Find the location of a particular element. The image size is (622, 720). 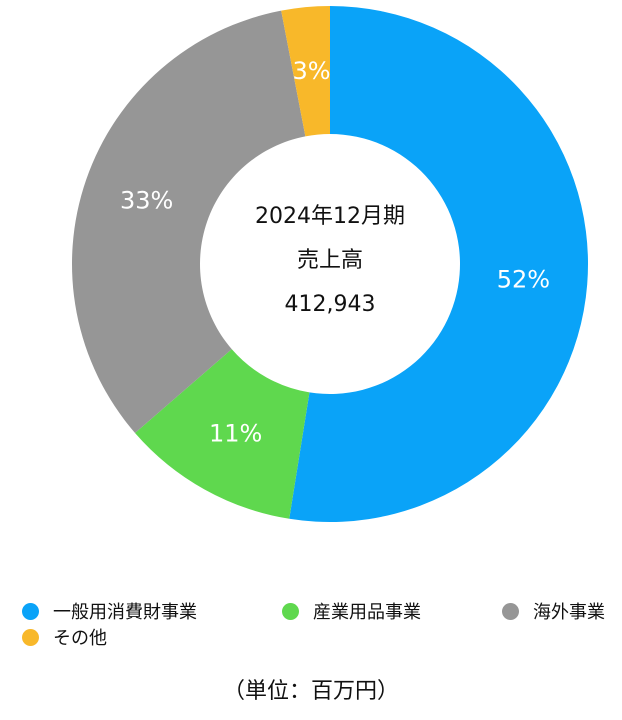

donut-slice-other is located at coordinates (305, 71).